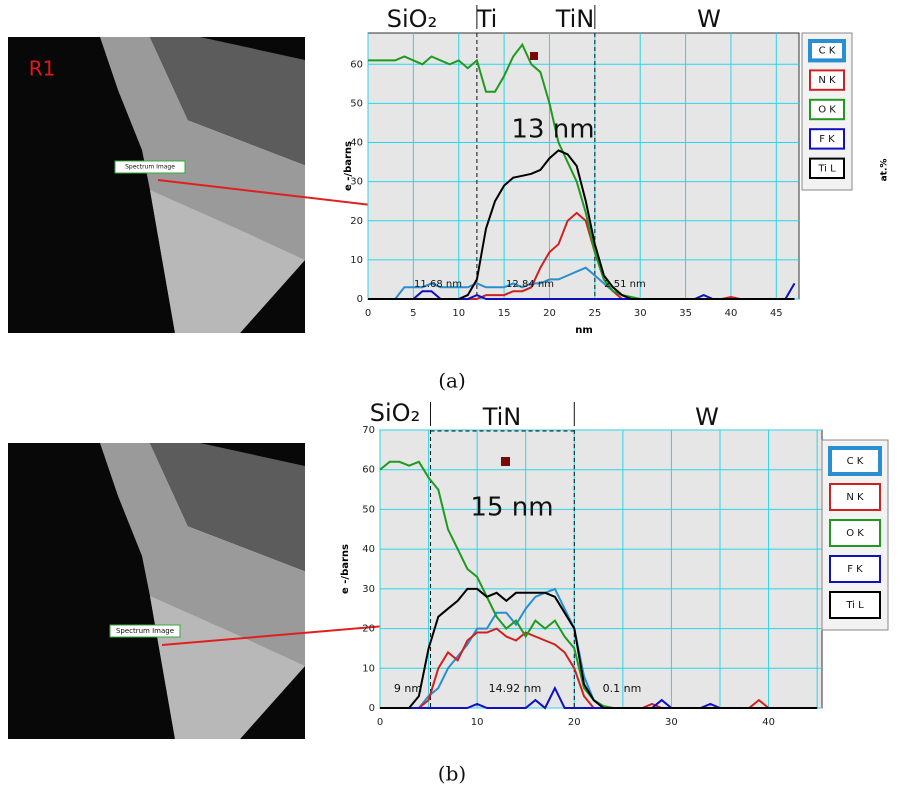 The image size is (903, 789). What do you see at coordinates (156, 591) in the screenshot?
I see `tem-image-b` at bounding box center [156, 591].